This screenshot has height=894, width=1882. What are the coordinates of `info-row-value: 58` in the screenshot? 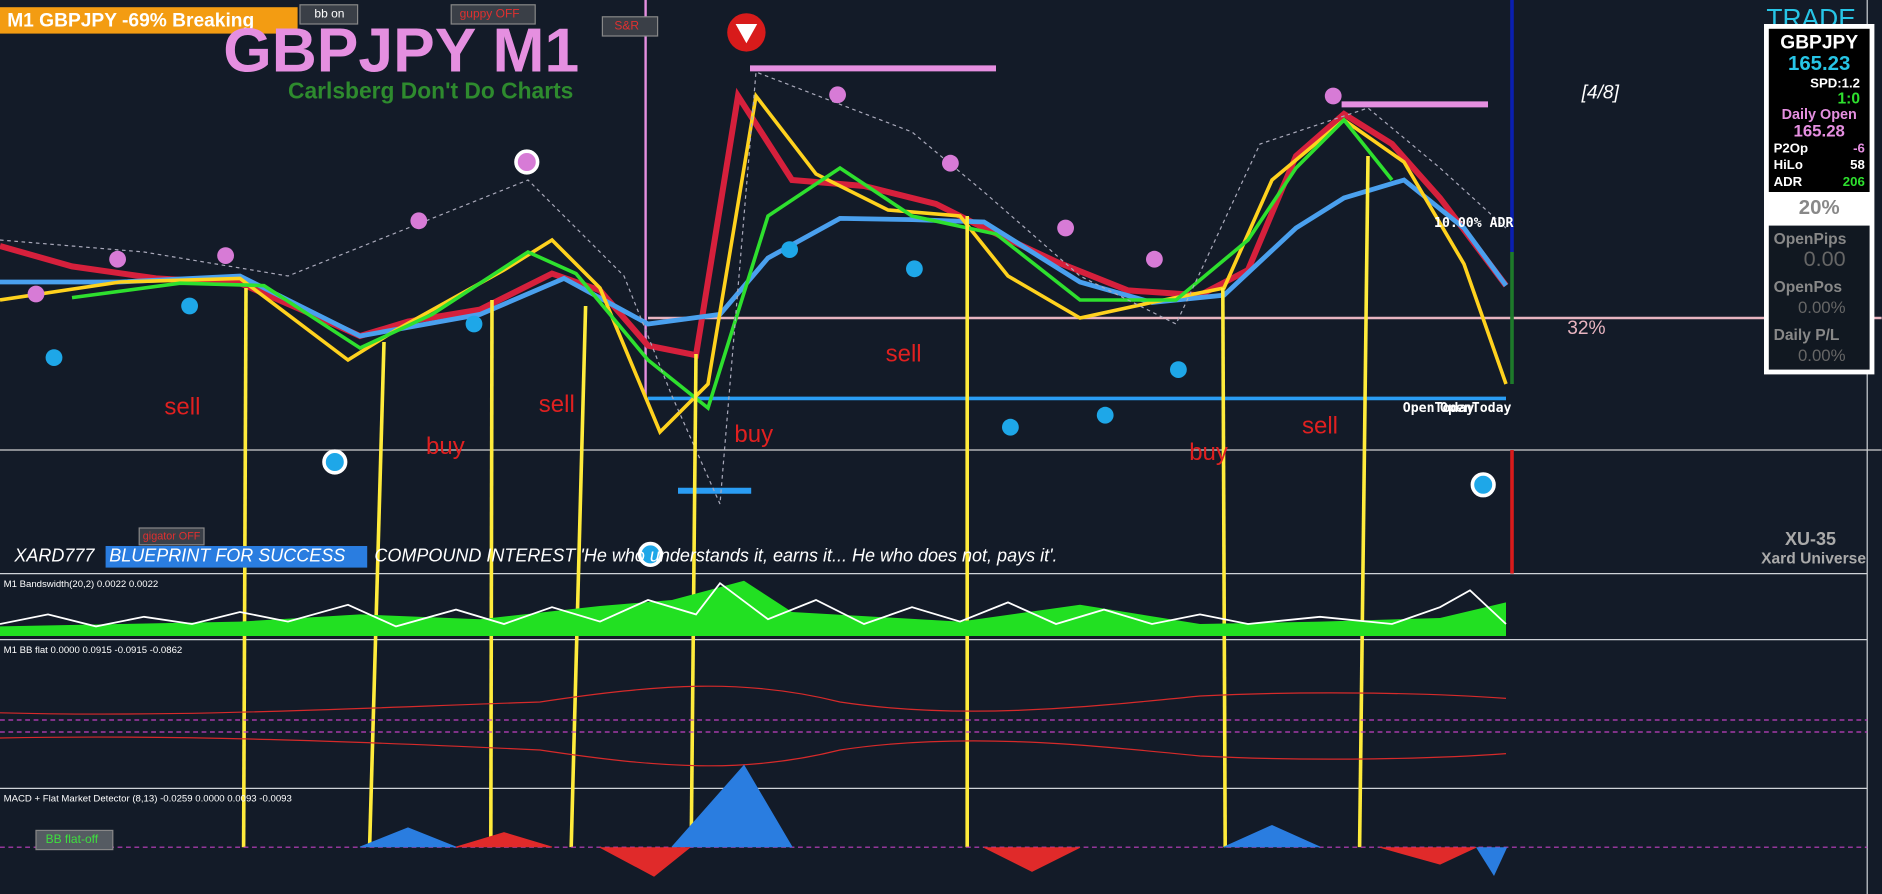 It's located at (1857, 164).